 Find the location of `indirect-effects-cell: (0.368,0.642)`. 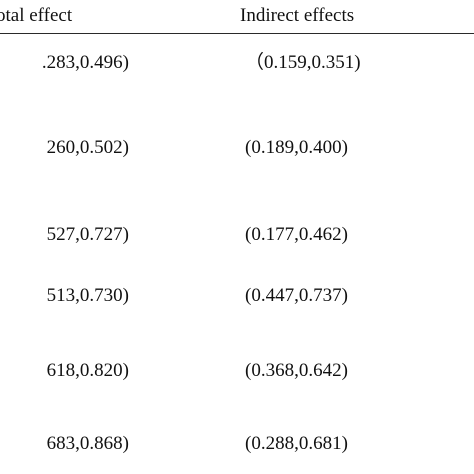

indirect-effects-cell: (0.368,0.642) is located at coordinates (296, 370).